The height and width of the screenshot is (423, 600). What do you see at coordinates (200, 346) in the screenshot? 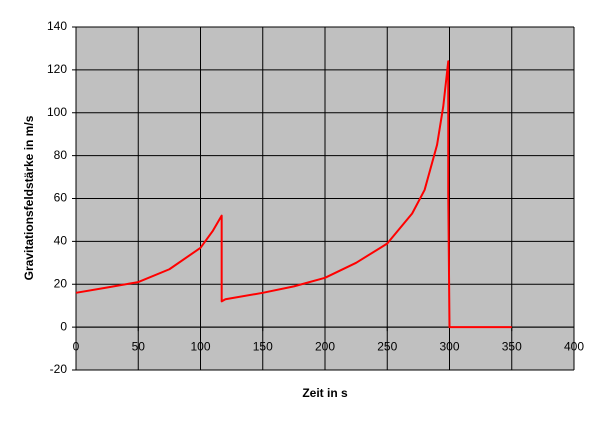
I see `x-tick-label: 100` at bounding box center [200, 346].